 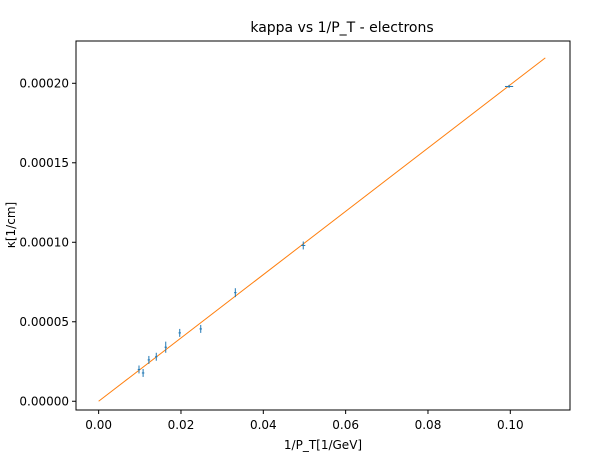 What do you see at coordinates (428, 425) in the screenshot?
I see `x-tick-label: 0.08` at bounding box center [428, 425].